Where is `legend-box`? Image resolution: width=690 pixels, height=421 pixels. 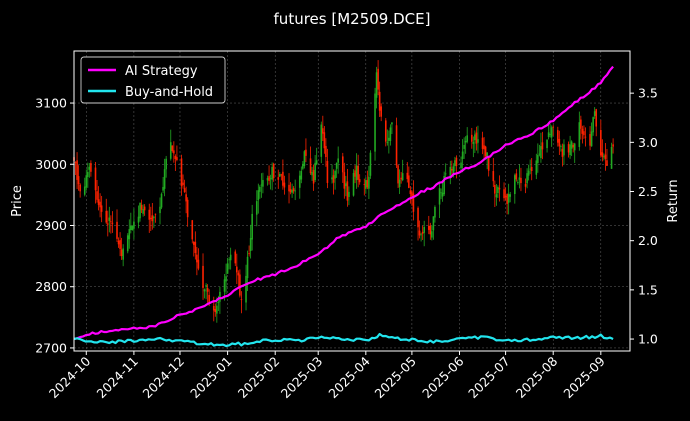
legend-box is located at coordinates (153, 80).